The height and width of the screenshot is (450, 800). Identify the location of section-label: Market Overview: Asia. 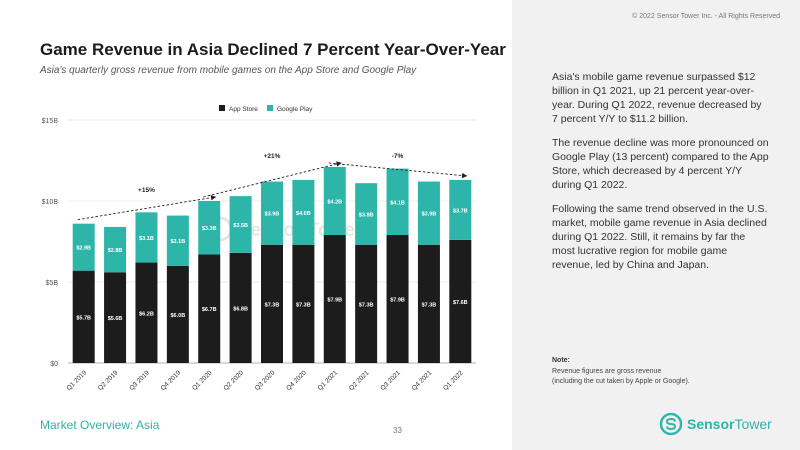
(100, 425).